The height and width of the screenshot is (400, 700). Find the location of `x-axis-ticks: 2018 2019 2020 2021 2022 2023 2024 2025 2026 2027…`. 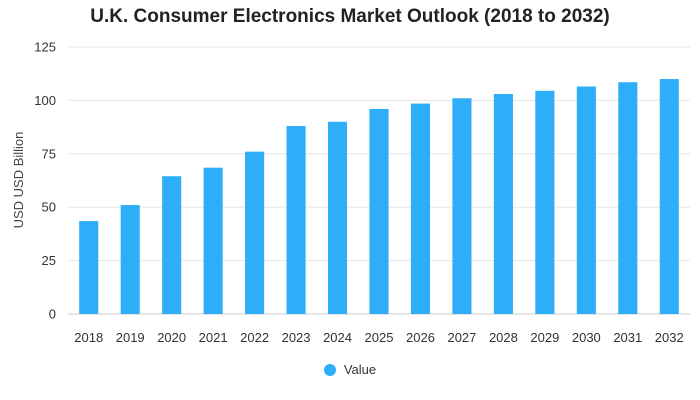

x-axis-ticks: 2018 2019 2020 2021 2022 2023 2024 2025 2026 2027… is located at coordinates (378, 337).